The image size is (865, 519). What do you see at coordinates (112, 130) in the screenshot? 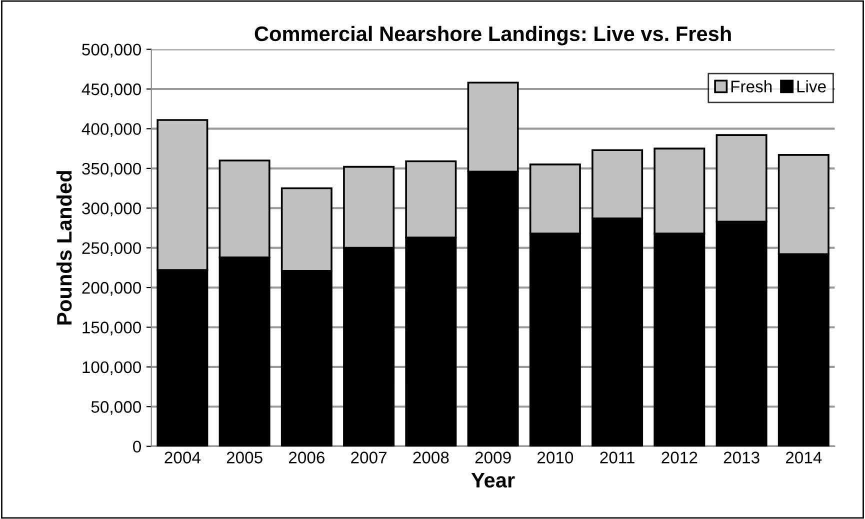
I see `y-tick-label: 400,000` at bounding box center [112, 130].